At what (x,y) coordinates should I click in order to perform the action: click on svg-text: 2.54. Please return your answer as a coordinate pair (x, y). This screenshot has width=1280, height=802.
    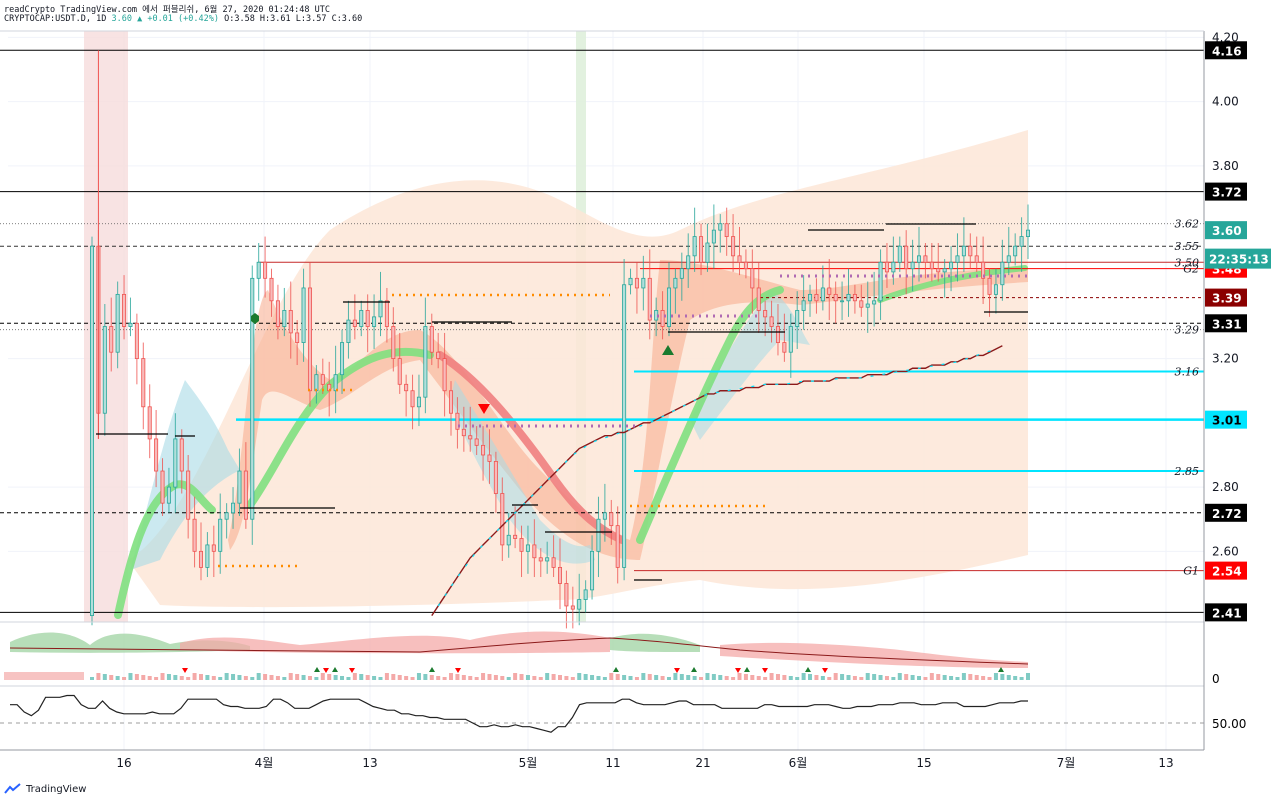
    Looking at the image, I should click on (1227, 572).